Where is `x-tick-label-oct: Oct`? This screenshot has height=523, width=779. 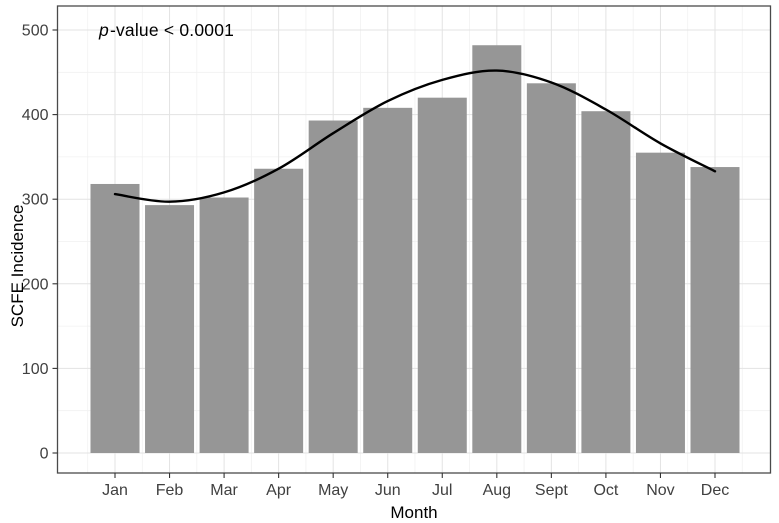 x-tick-label-oct: Oct is located at coordinates (605, 490).